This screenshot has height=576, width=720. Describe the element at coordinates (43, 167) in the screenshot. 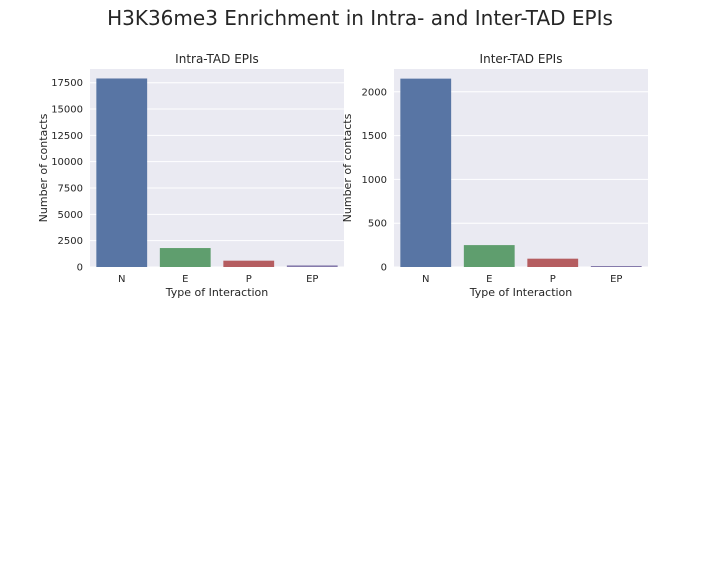

I see `intra-tad-yaxis-label: Number of contacts` at that location.